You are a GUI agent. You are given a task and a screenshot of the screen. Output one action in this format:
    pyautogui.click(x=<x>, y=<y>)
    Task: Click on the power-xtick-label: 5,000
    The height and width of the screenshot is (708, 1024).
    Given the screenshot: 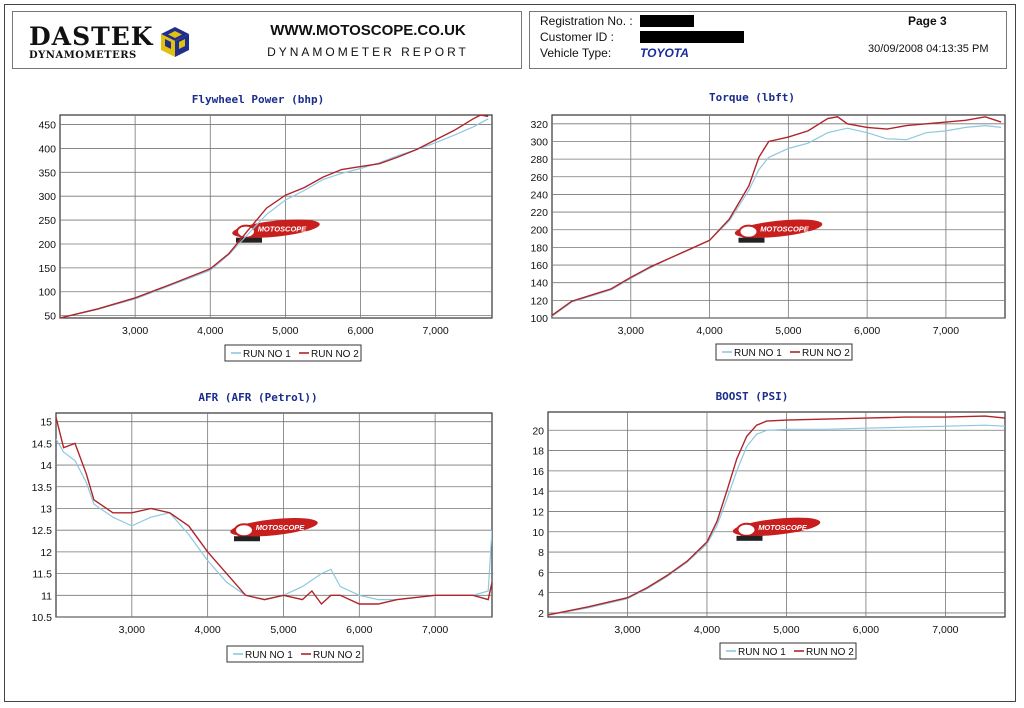 What is the action you would take?
    pyautogui.click(x=285, y=331)
    